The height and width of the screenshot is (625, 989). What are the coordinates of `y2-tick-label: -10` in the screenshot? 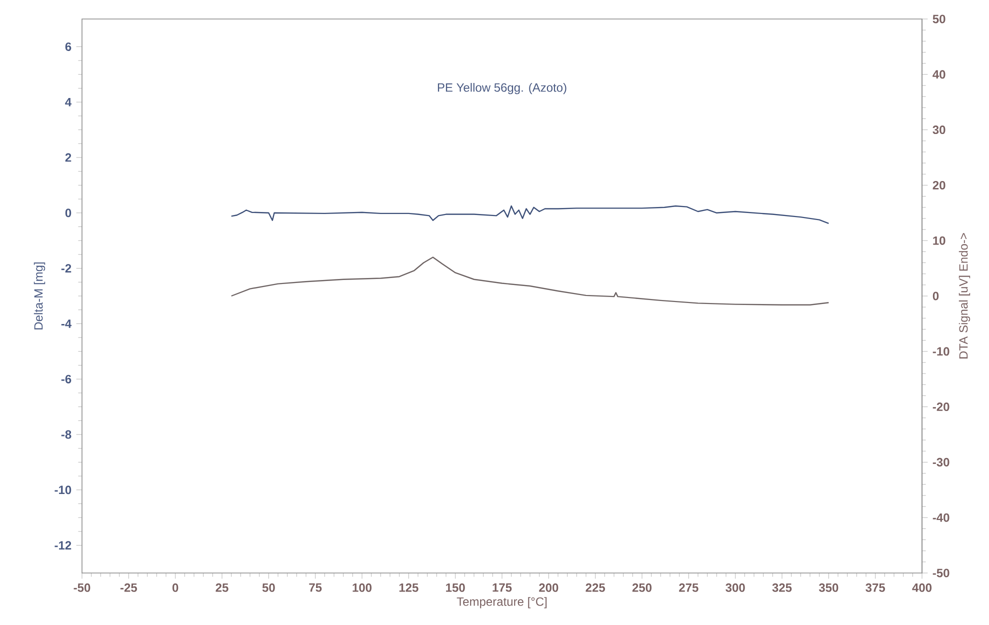 It's located at (941, 351).